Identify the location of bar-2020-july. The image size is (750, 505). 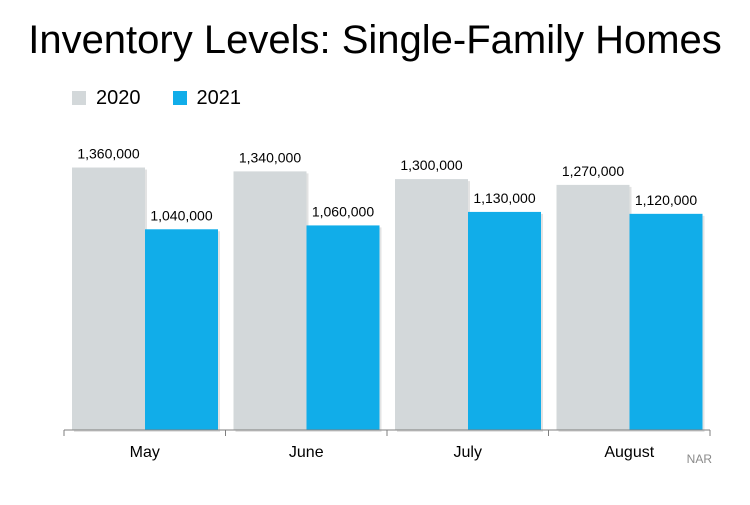
(431, 304).